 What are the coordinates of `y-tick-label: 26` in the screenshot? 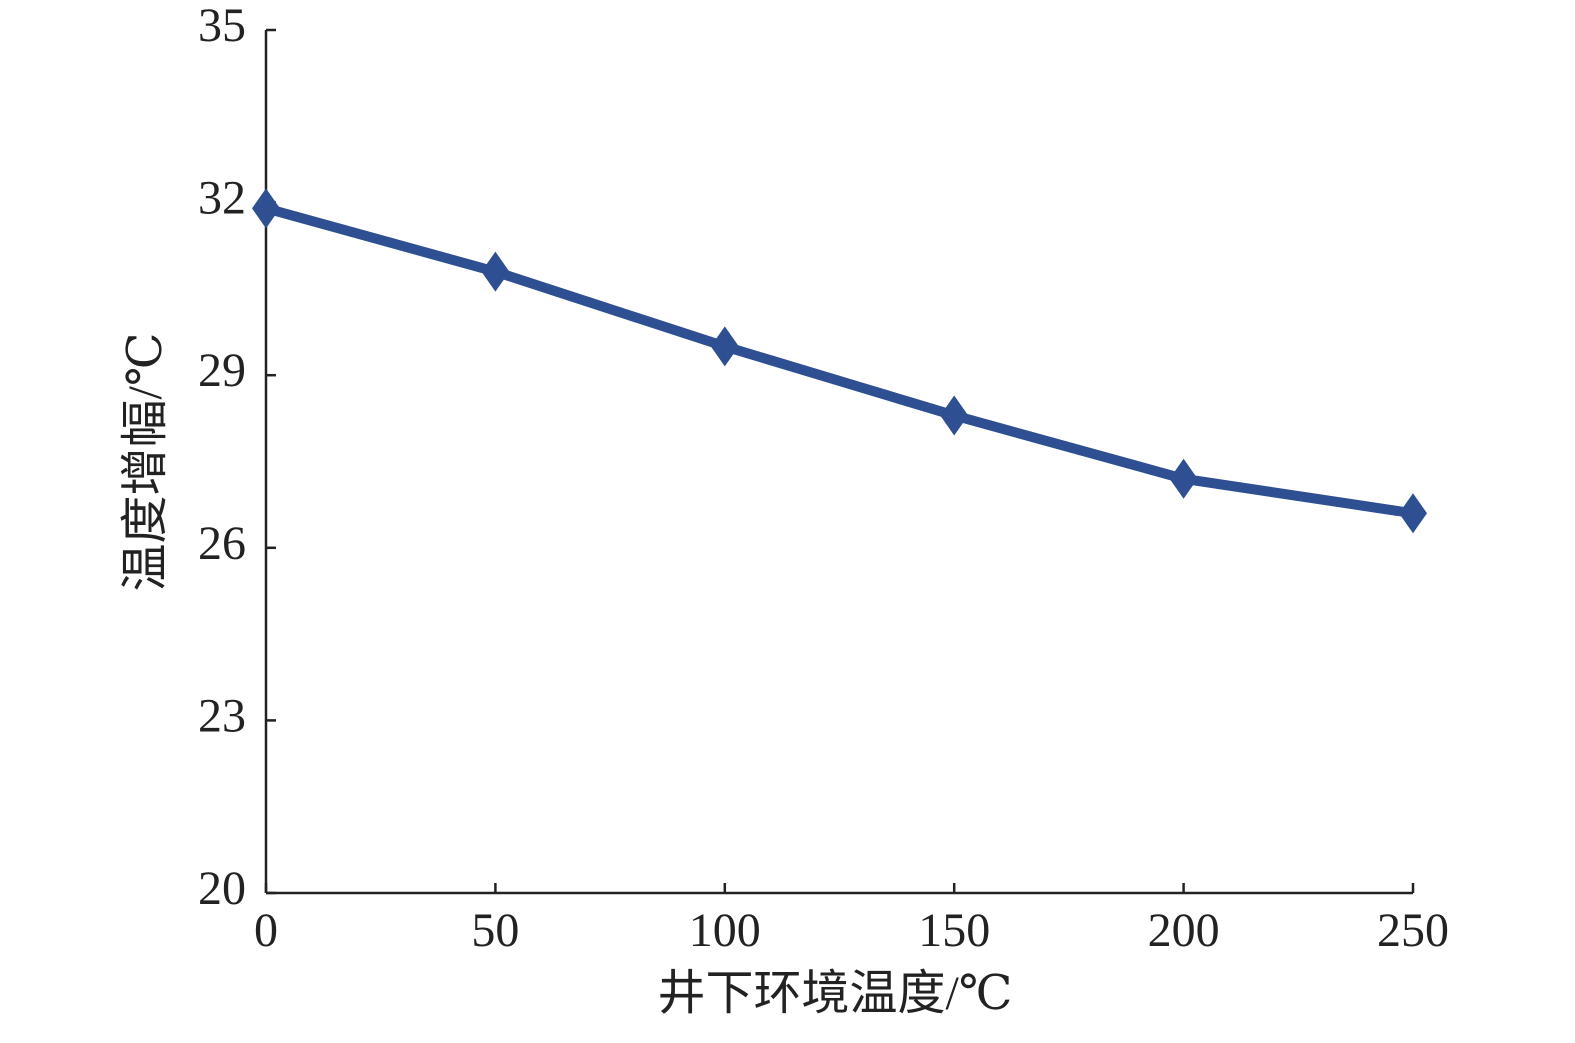 It's located at (222, 543).